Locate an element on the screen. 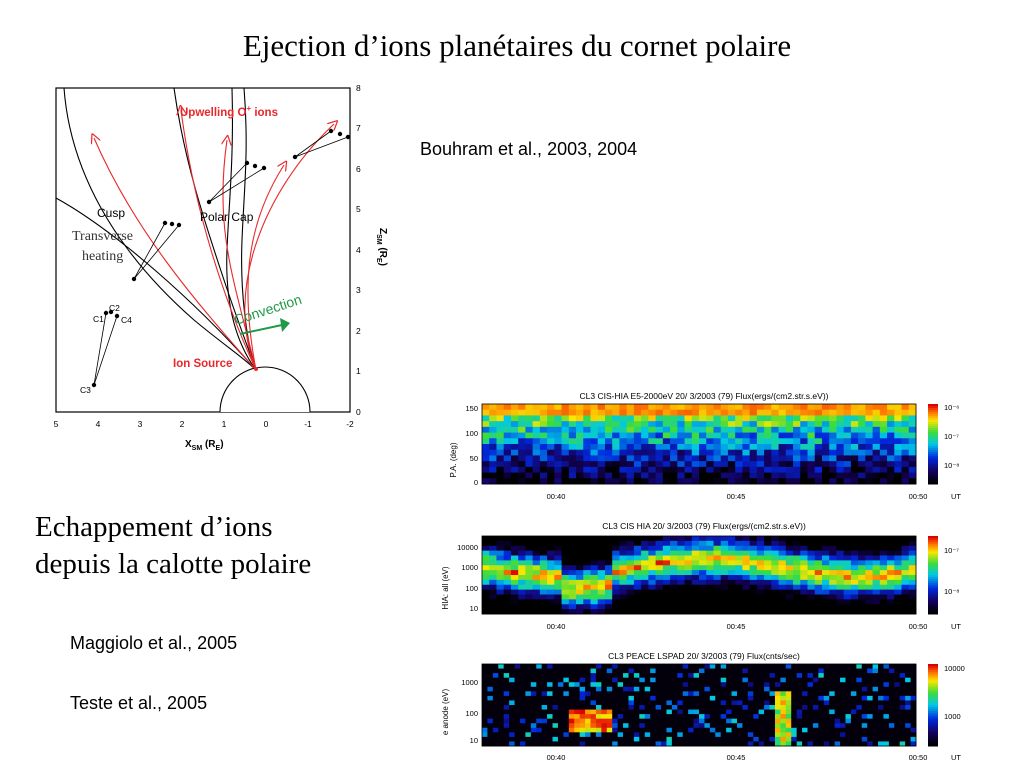  z-axis-ticks: 0 1 2 3 4 5 6 7 8 is located at coordinates (358, 250).